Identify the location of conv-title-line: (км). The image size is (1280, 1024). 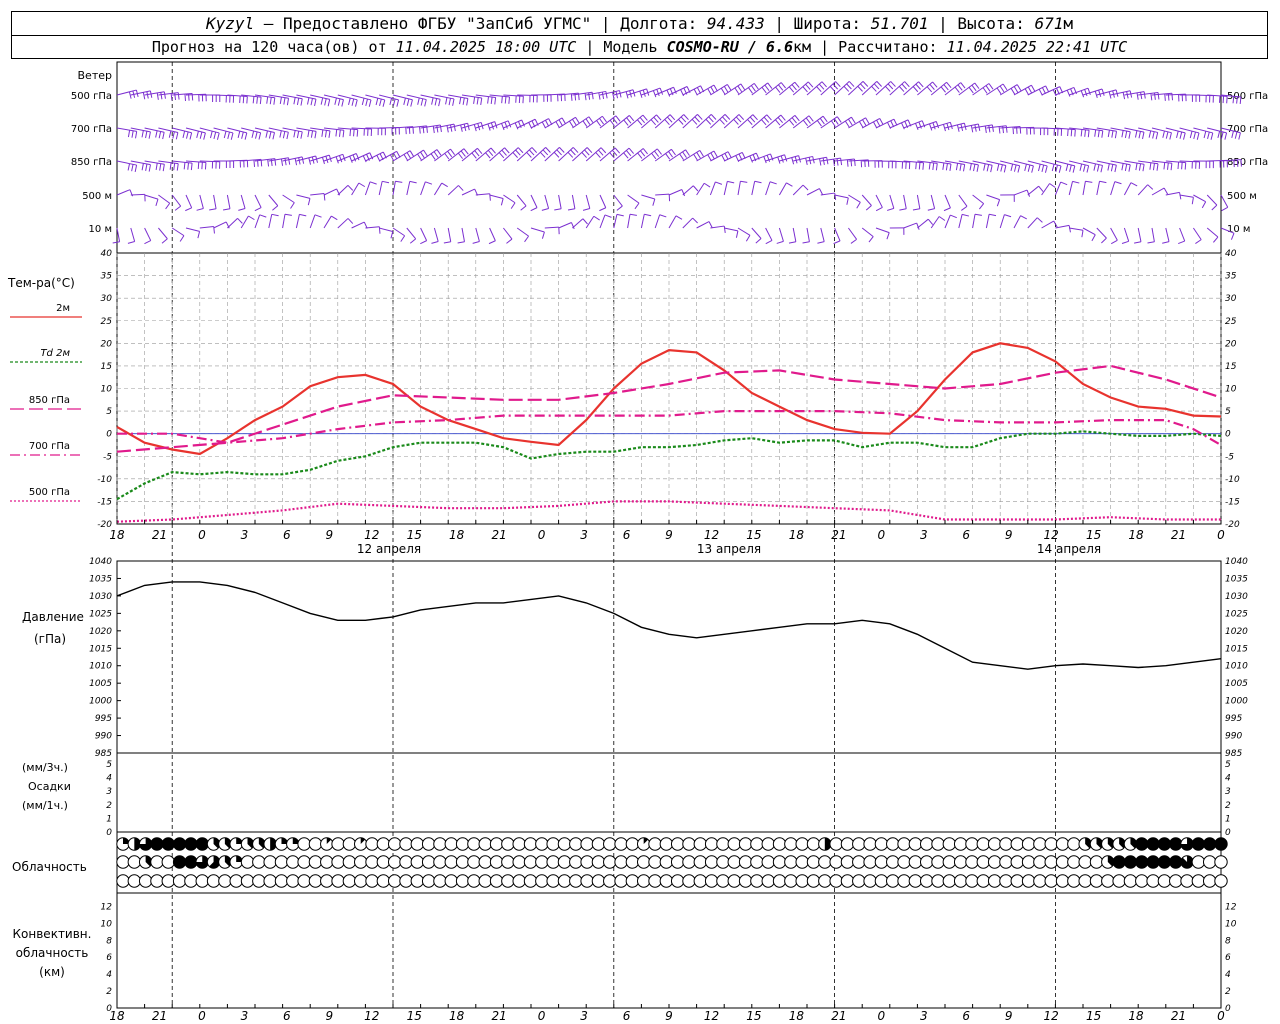
(52, 972).